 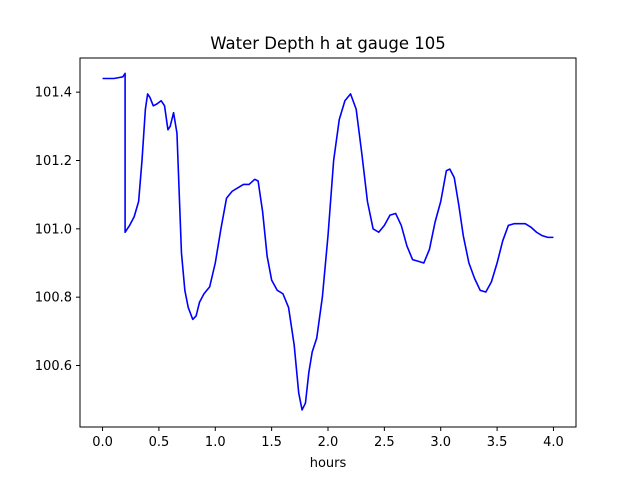 I want to click on x-tick-label: 4.0, so click(x=553, y=442).